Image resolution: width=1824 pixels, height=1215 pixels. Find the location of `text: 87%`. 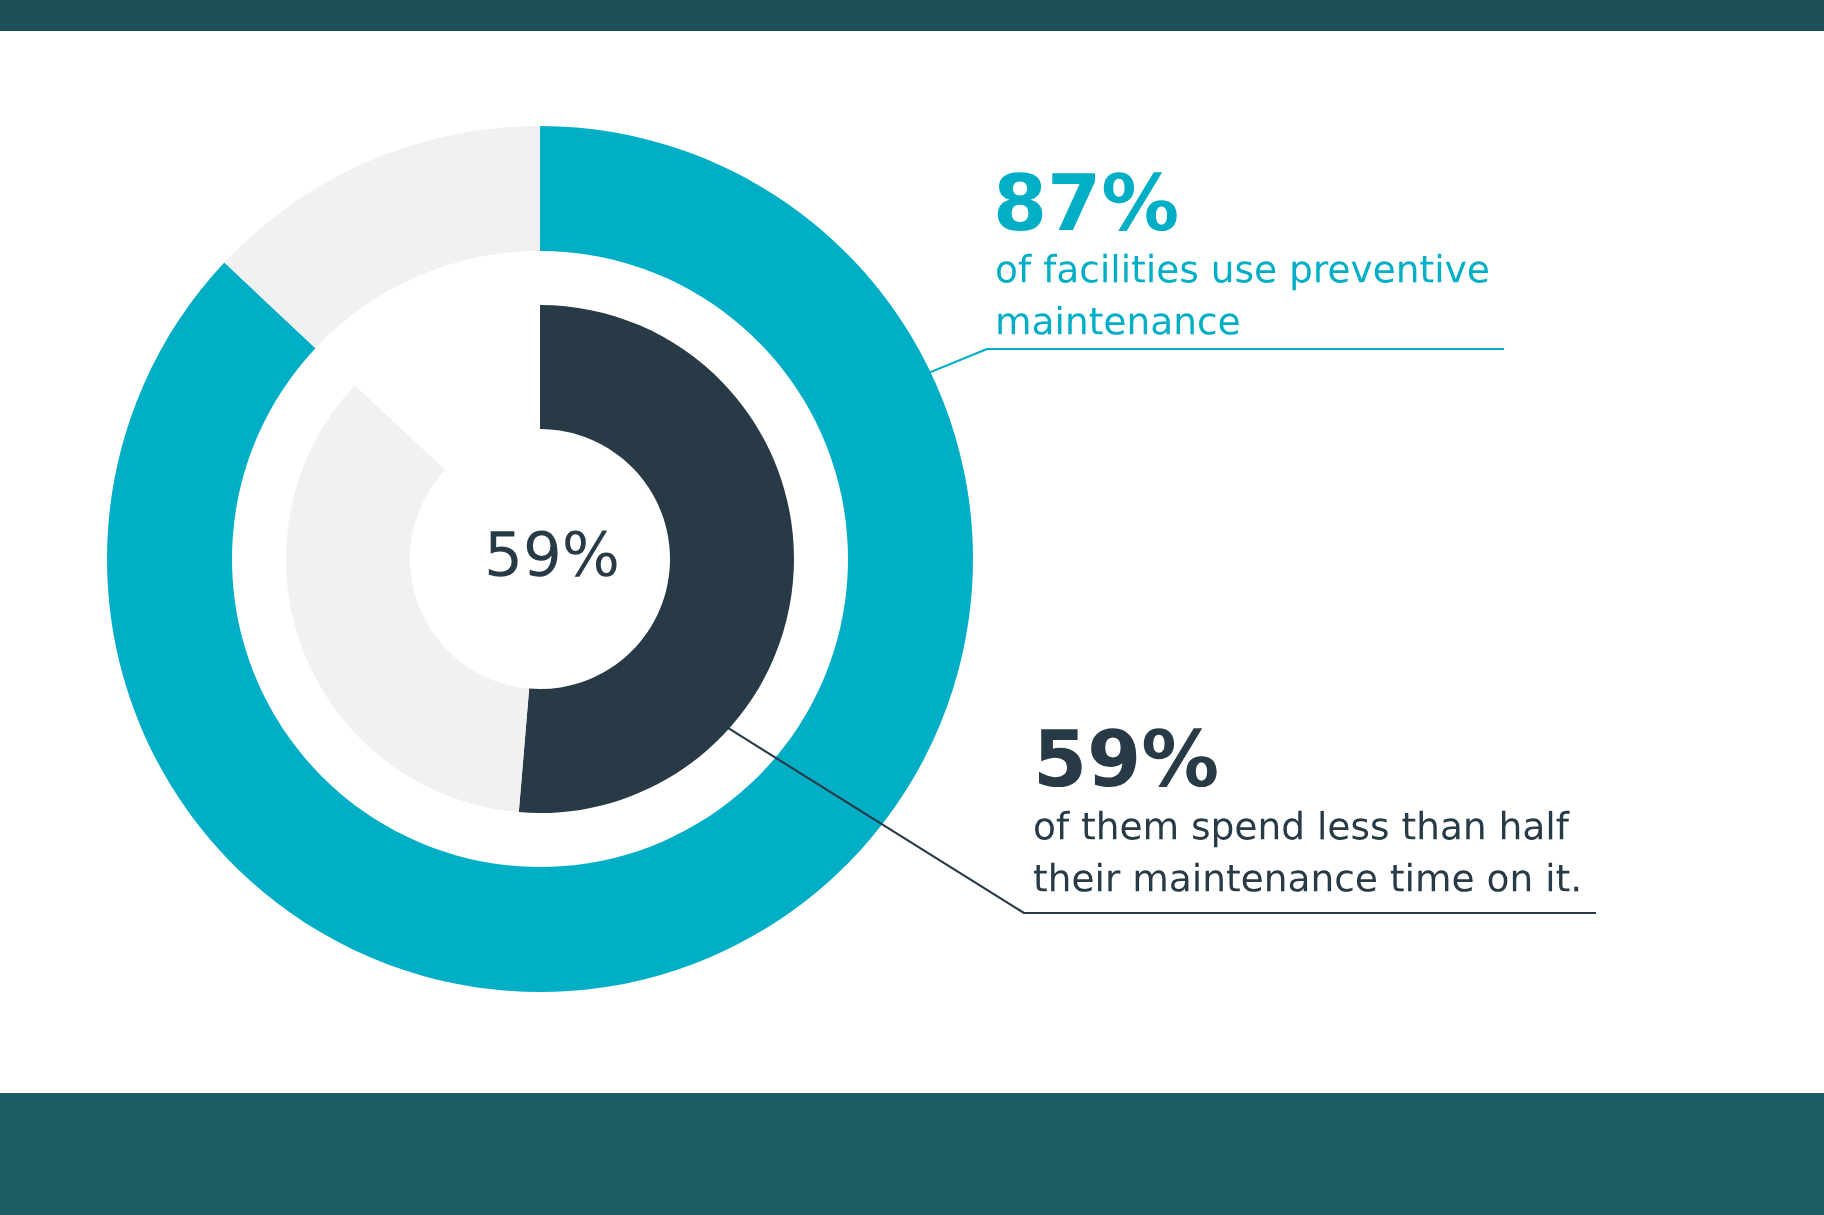

text: 87% is located at coordinates (1087, 202).